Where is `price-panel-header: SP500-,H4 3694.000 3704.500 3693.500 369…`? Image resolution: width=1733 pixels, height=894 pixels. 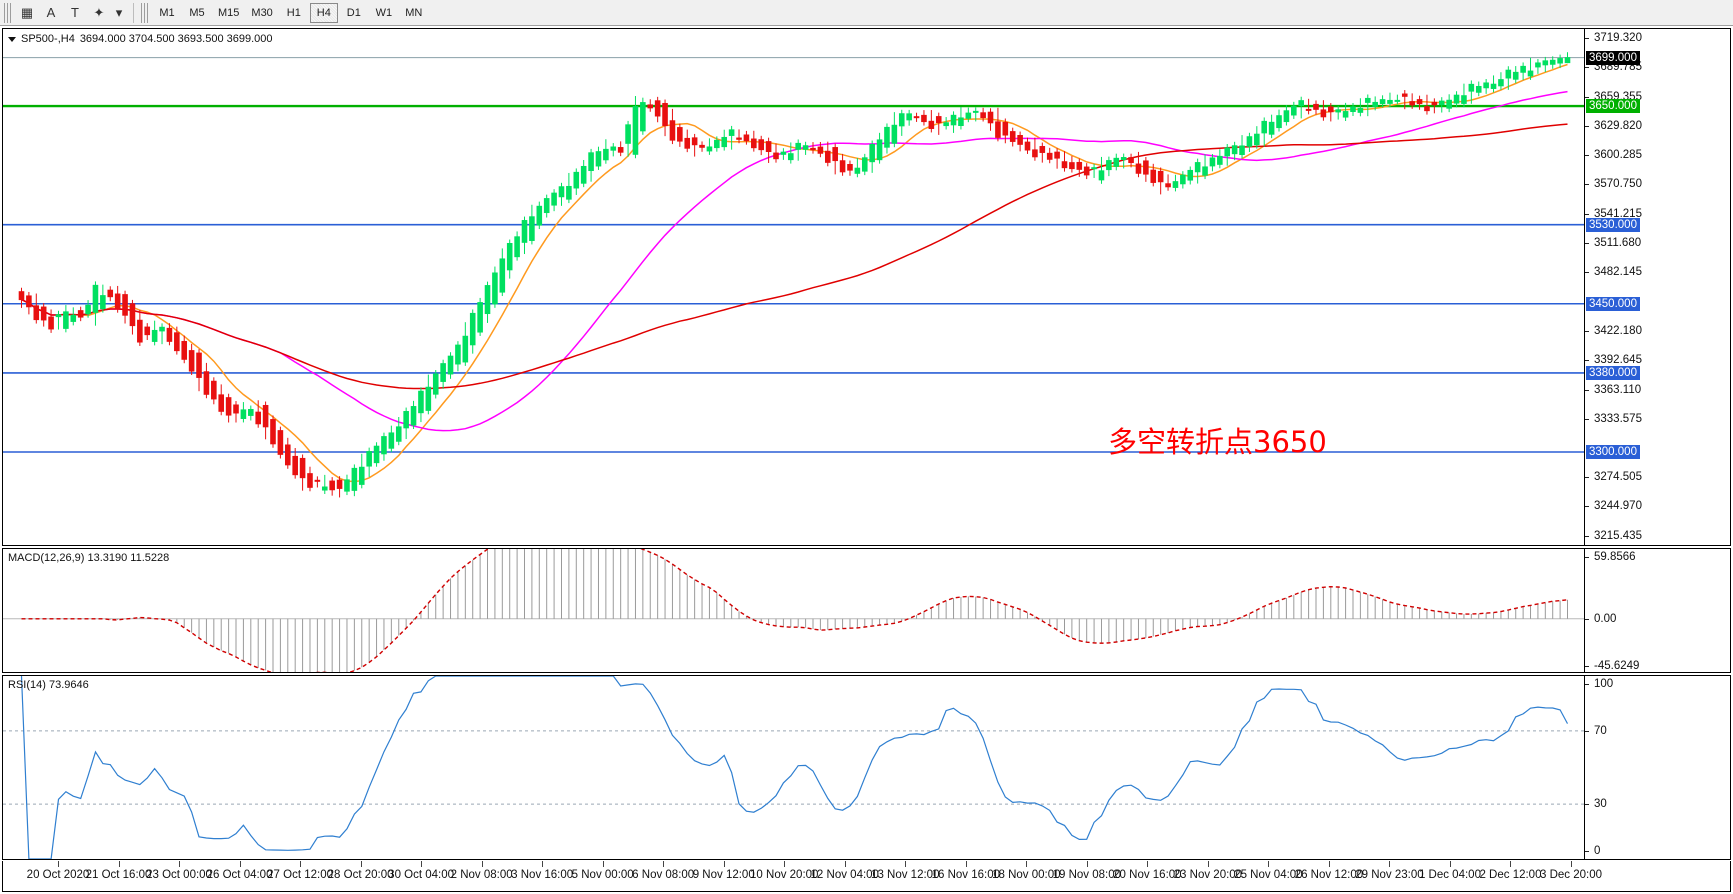
price-panel-header: SP500-,H4 3694.000 3704.500 3693.500 369… is located at coordinates (140, 39).